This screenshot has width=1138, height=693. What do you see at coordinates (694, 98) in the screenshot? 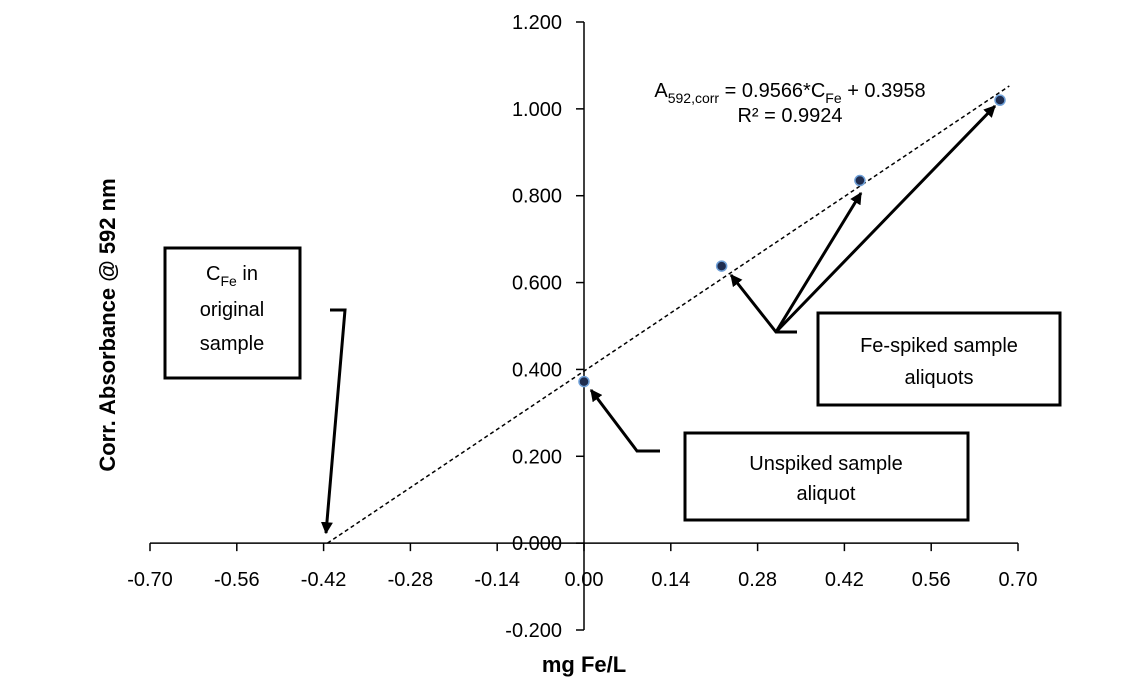
I see `eq-sub: 592,corr` at bounding box center [694, 98].